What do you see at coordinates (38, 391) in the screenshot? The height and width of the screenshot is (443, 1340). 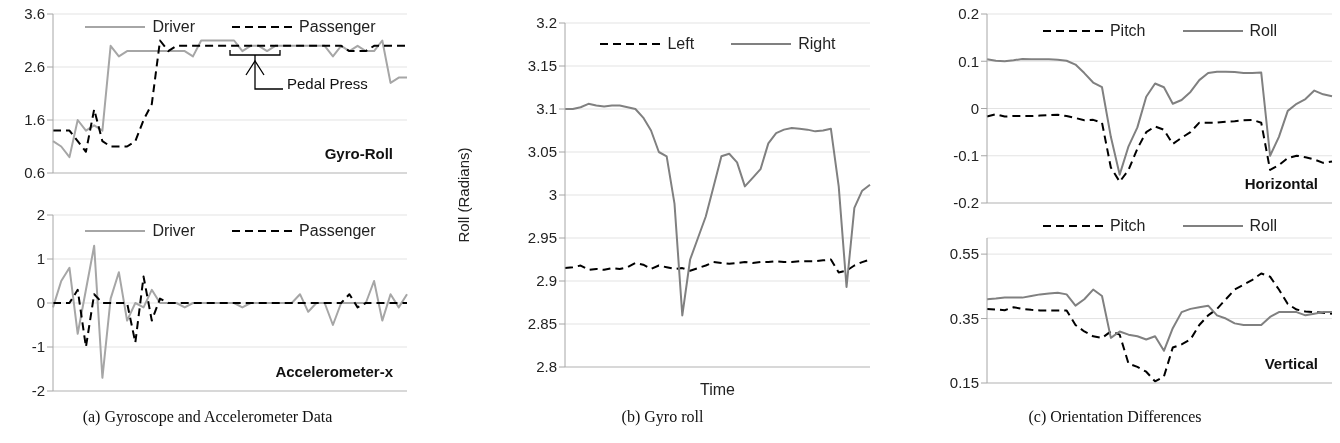 I see `y-tick-label: -2` at bounding box center [38, 391].